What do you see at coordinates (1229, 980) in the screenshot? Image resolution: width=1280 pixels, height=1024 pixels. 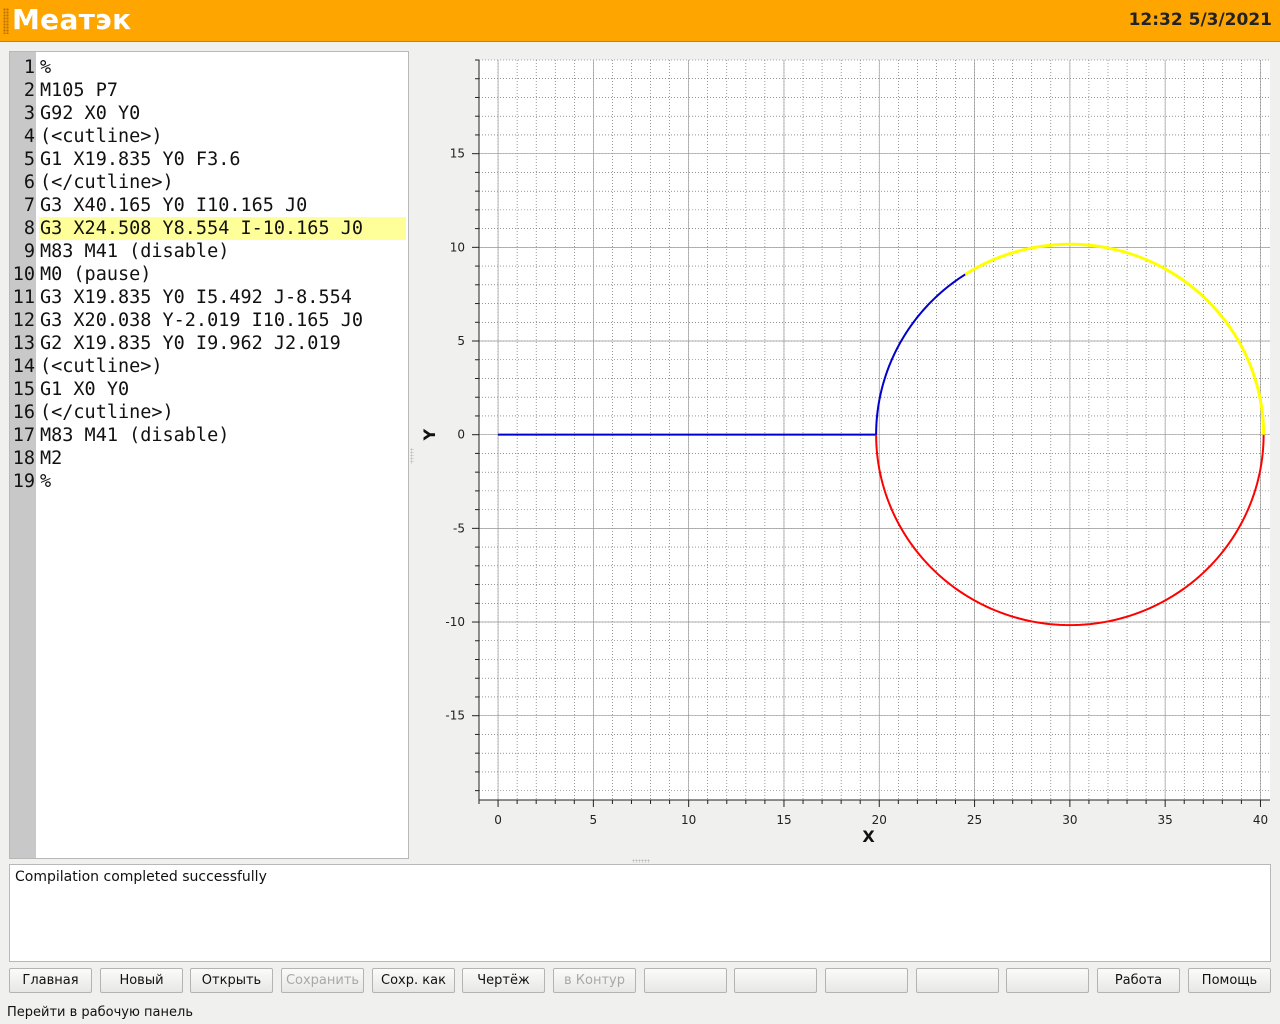 I see `button-14: Помощь` at bounding box center [1229, 980].